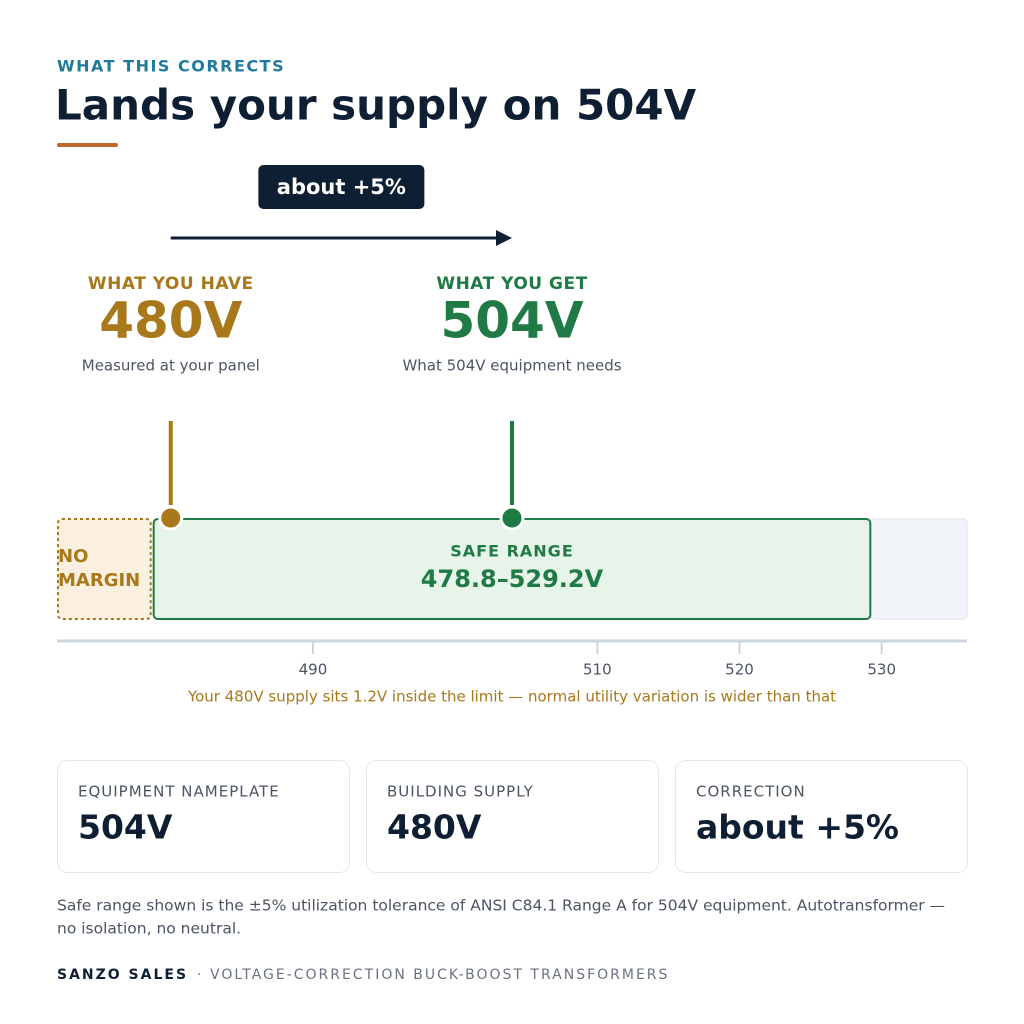 This screenshot has height=1024, width=1024. I want to click on badge, so click(341, 187).